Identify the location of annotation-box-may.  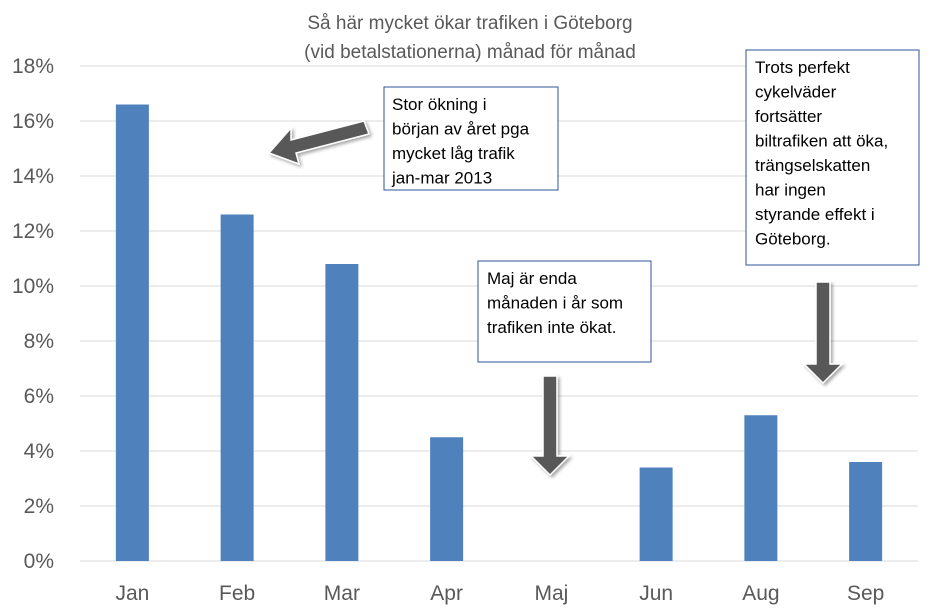
(564, 311).